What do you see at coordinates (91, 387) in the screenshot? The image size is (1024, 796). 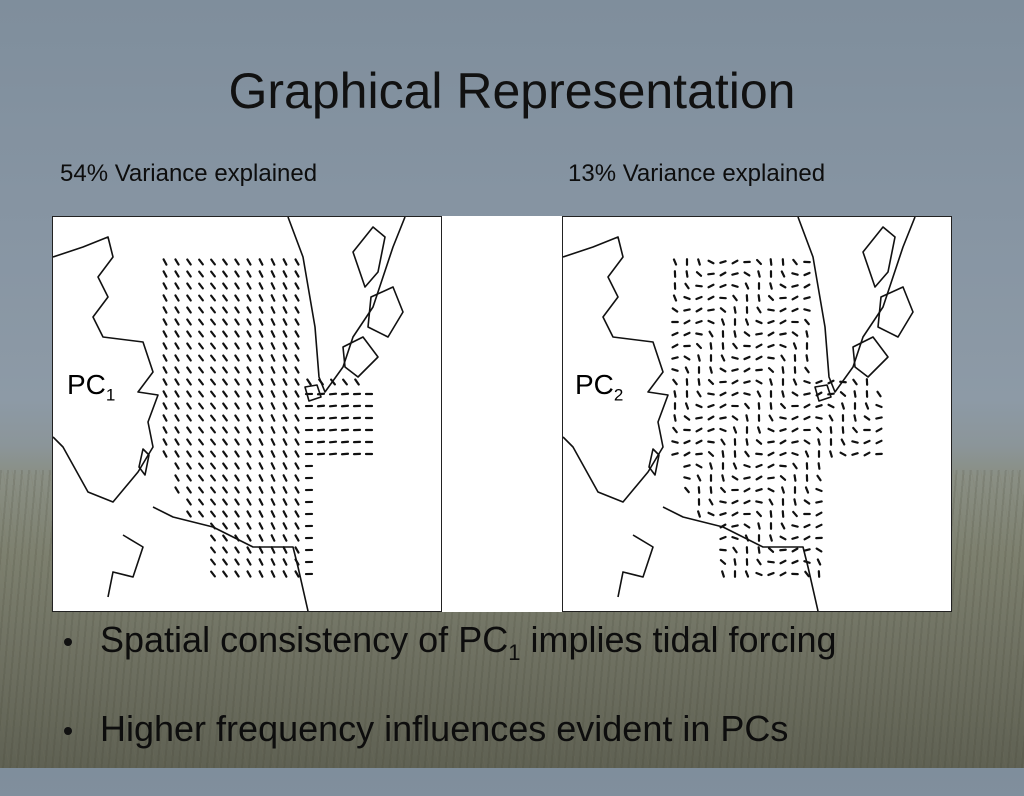 I see `pc1-label: PC1` at bounding box center [91, 387].